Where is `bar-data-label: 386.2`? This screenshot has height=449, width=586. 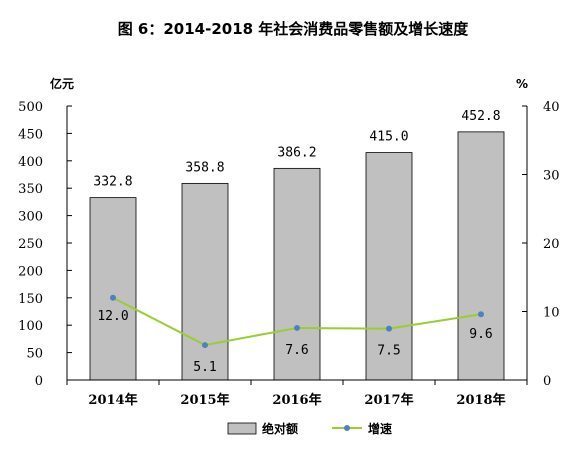 bar-data-label: 386.2 is located at coordinates (296, 152).